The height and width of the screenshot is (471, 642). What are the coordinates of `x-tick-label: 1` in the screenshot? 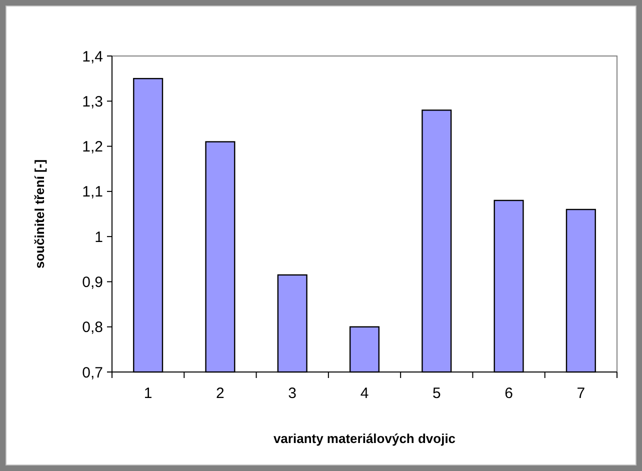 It's located at (148, 393).